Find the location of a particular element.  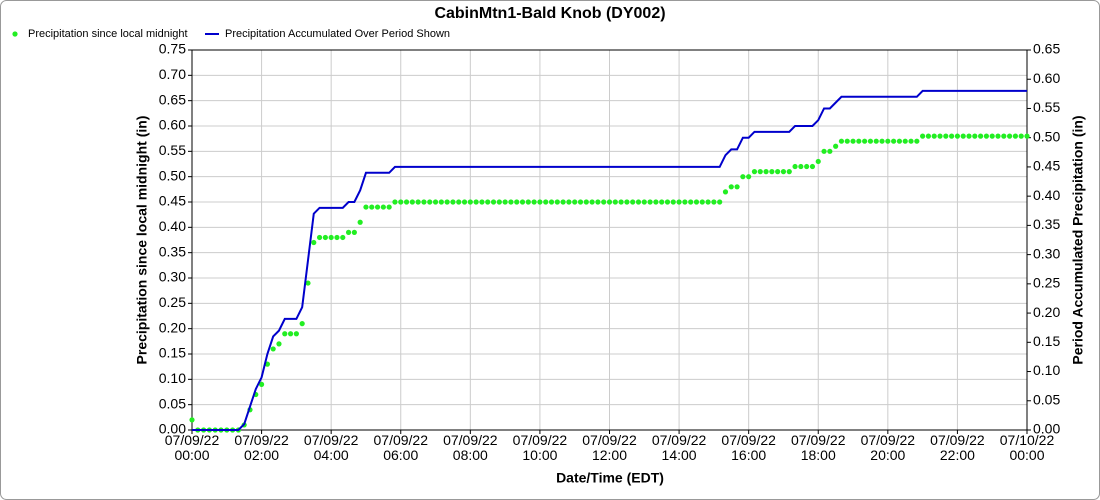

y-tick-label: 0.55 is located at coordinates (172, 150).